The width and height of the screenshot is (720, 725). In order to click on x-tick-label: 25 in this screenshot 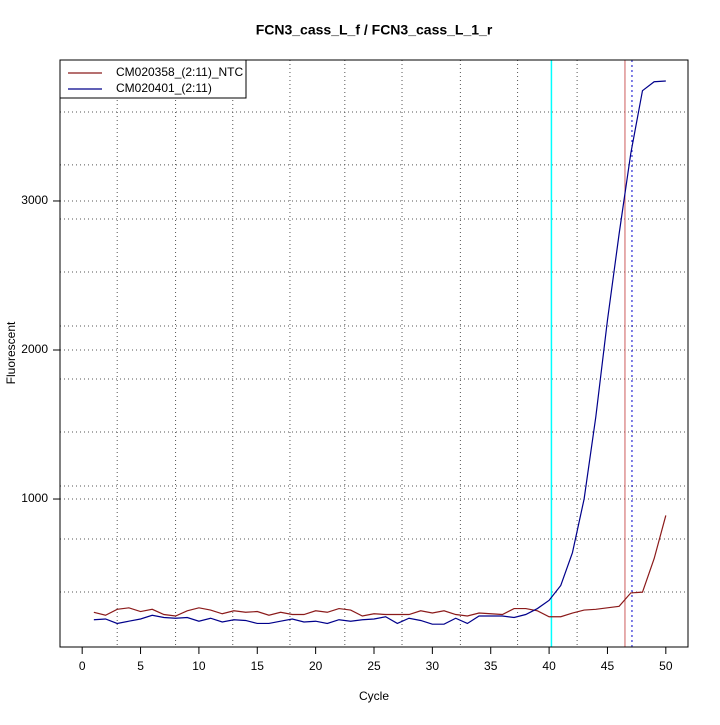, I will do `click(374, 666)`.